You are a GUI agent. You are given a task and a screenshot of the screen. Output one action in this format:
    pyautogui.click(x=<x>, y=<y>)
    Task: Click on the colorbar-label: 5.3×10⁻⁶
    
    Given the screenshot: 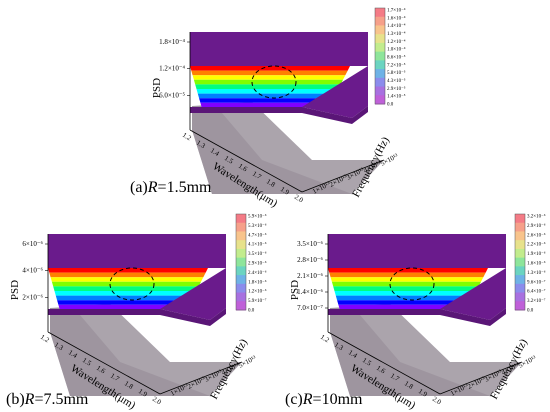 What is the action you would take?
    pyautogui.click(x=257, y=226)
    